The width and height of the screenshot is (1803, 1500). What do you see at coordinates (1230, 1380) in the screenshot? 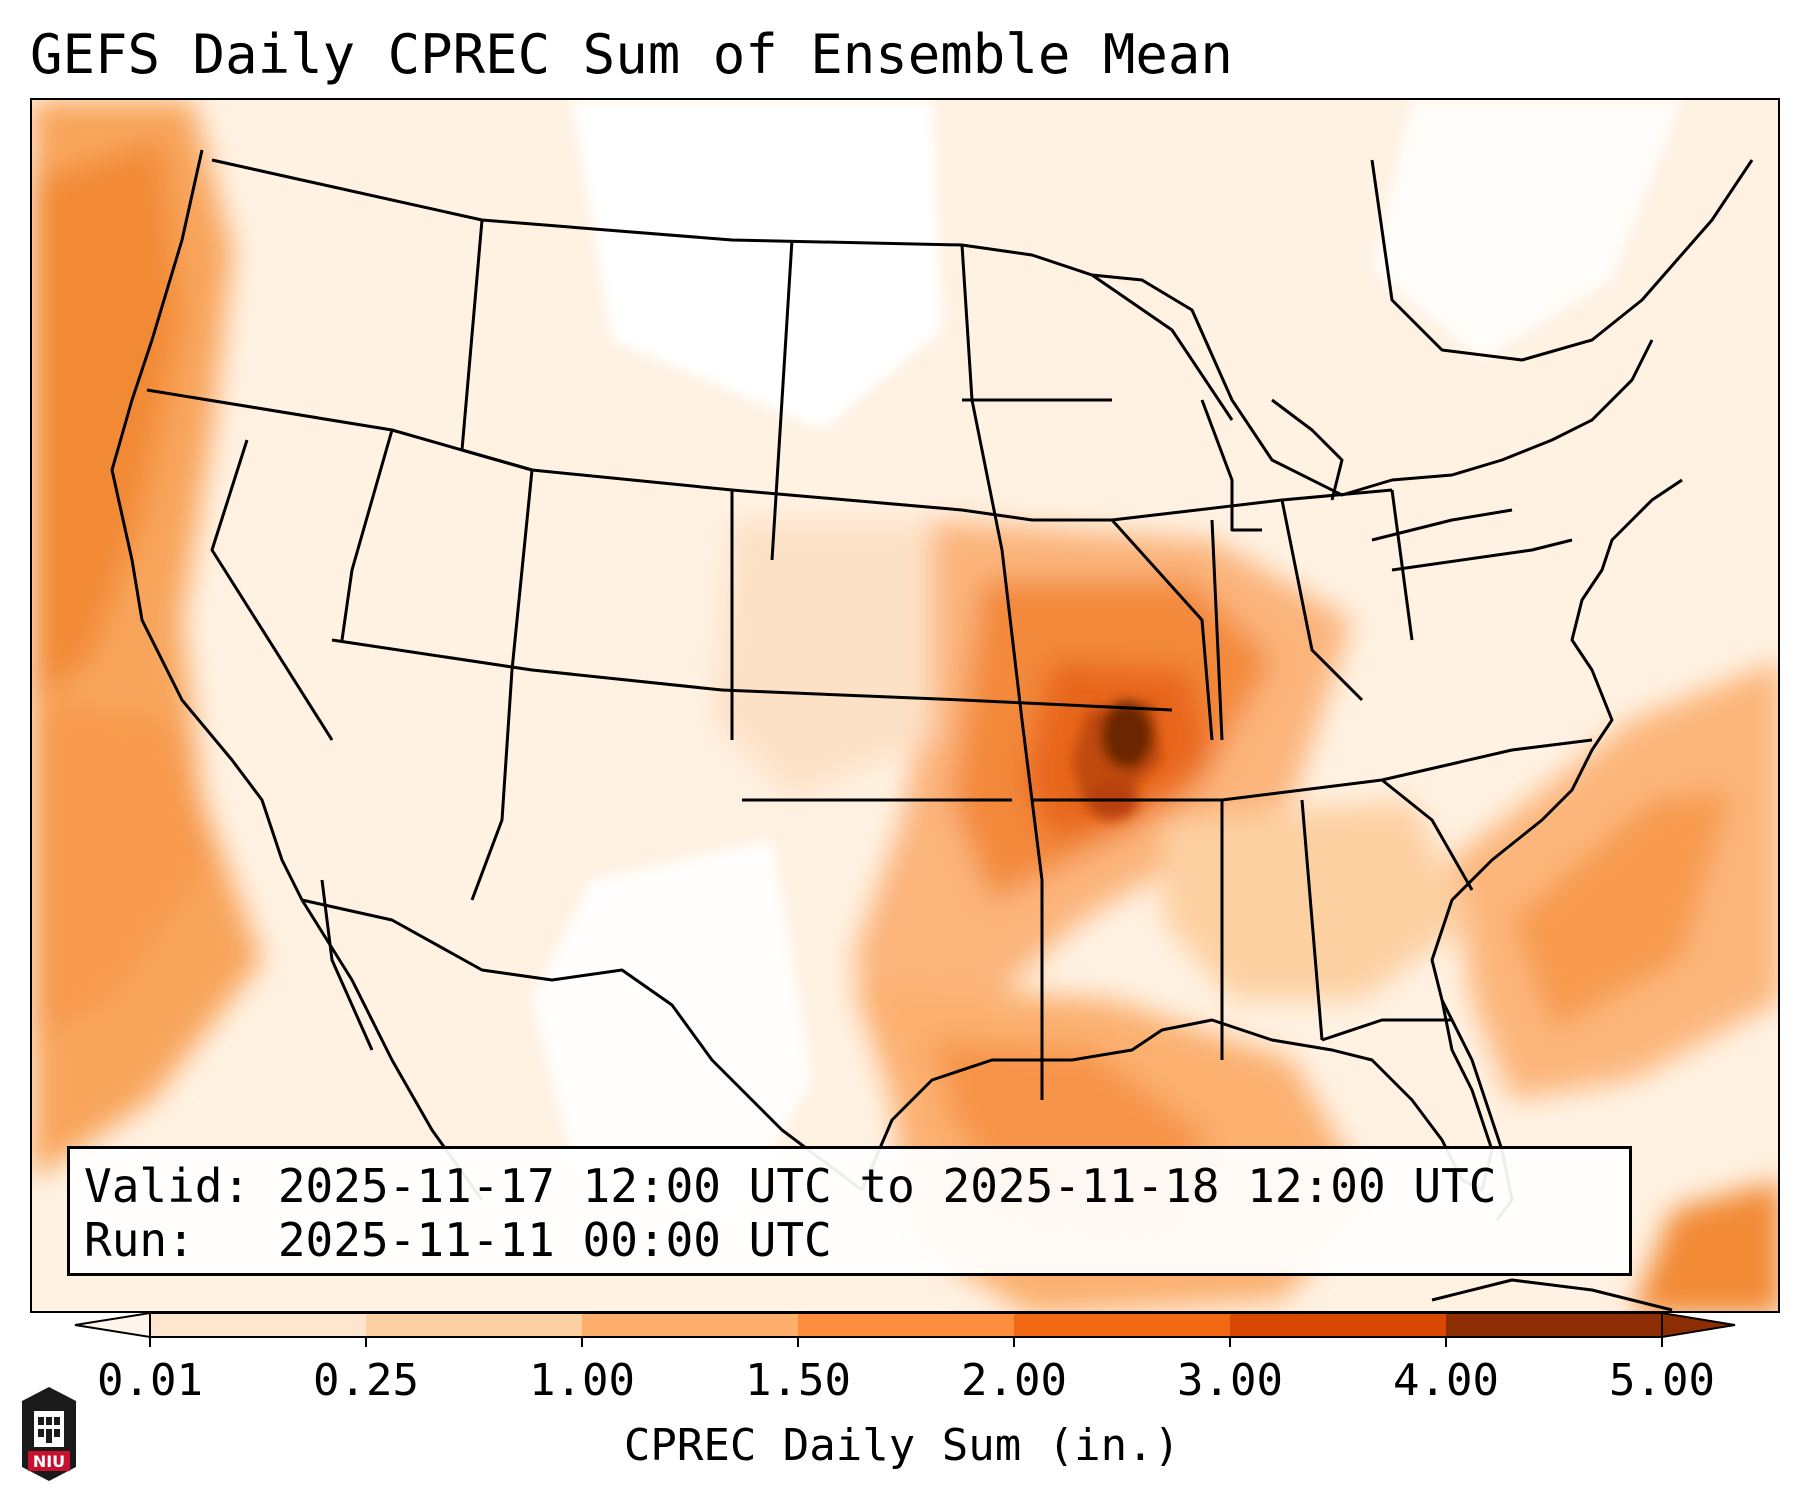
I see `colorbar-tick-label: 3.00` at bounding box center [1230, 1380].